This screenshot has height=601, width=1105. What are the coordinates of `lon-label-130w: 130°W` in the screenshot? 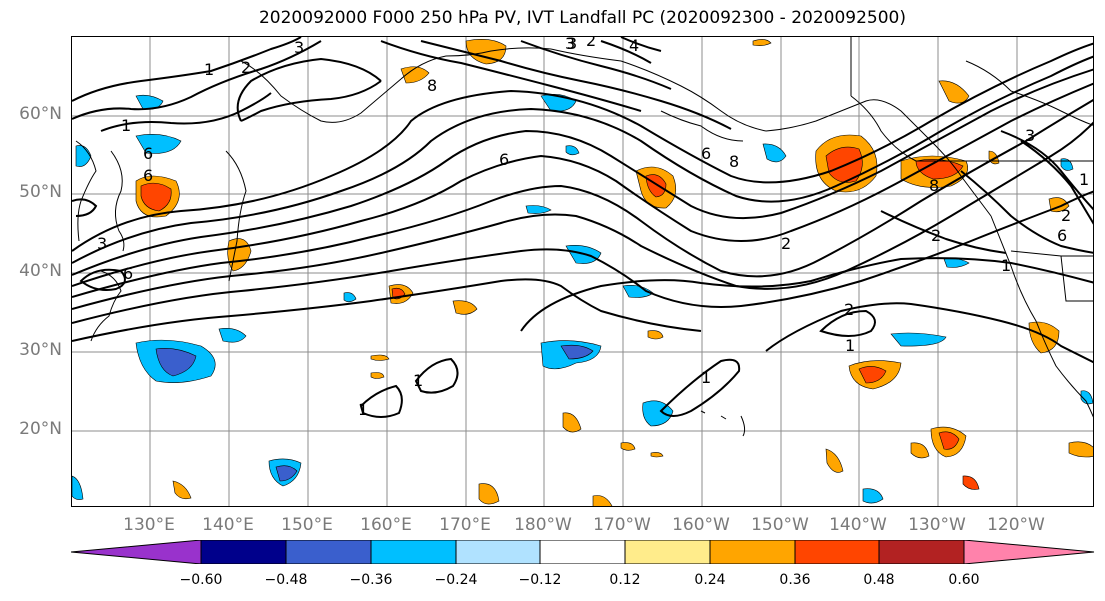 It's located at (937, 525).